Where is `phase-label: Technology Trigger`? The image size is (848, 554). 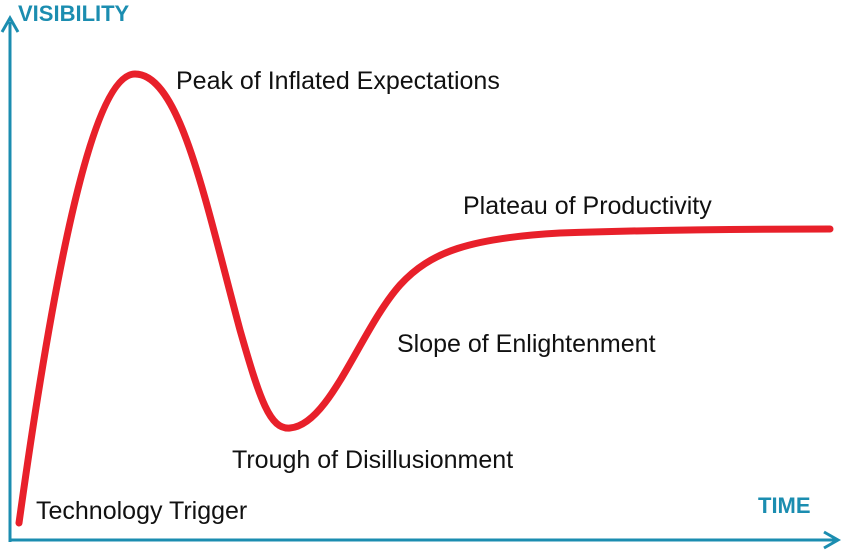 phase-label: Technology Trigger is located at coordinates (141, 511).